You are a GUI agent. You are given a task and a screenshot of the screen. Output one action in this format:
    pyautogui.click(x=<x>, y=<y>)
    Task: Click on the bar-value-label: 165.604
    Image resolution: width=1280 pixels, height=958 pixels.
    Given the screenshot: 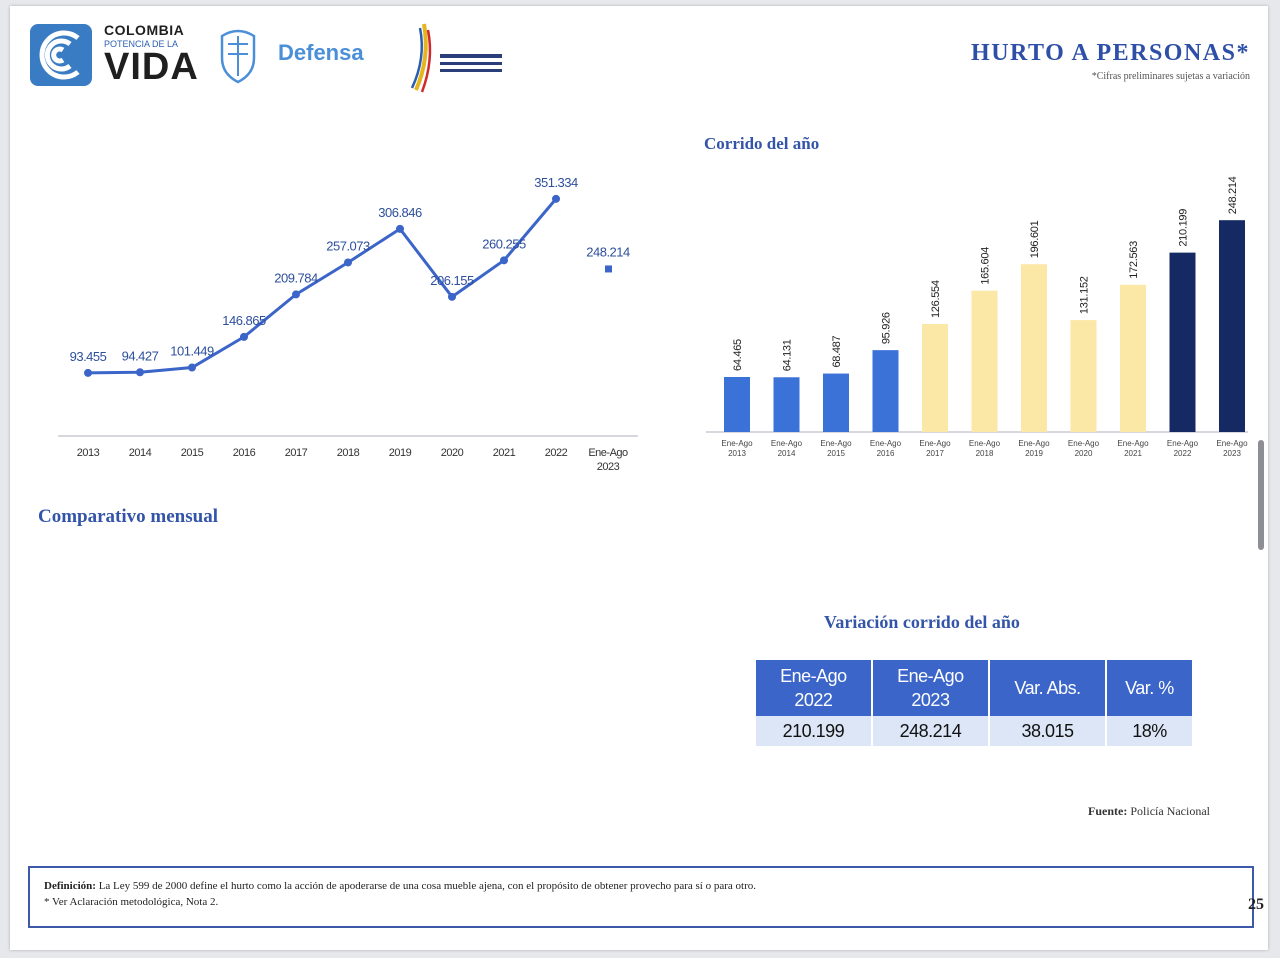 What is the action you would take?
    pyautogui.click(x=986, y=266)
    